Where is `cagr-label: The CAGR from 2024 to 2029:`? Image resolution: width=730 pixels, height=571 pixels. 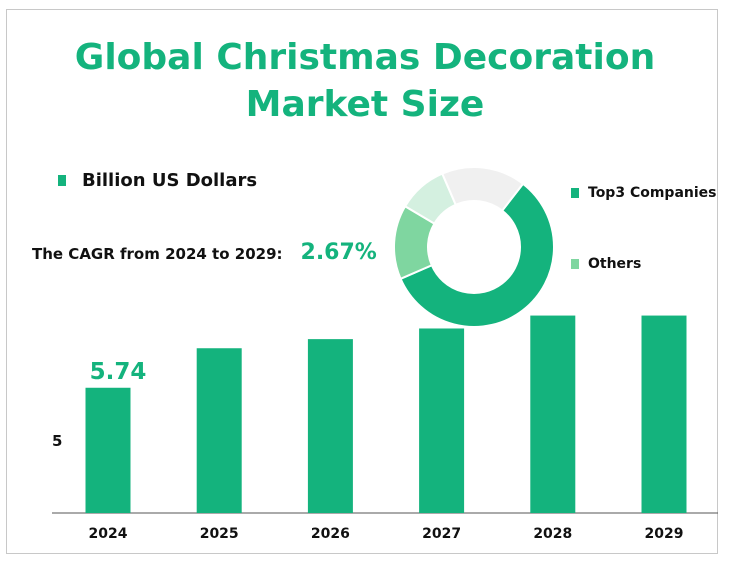
cagr-label: The CAGR from 2024 to 2029: is located at coordinates (157, 254).